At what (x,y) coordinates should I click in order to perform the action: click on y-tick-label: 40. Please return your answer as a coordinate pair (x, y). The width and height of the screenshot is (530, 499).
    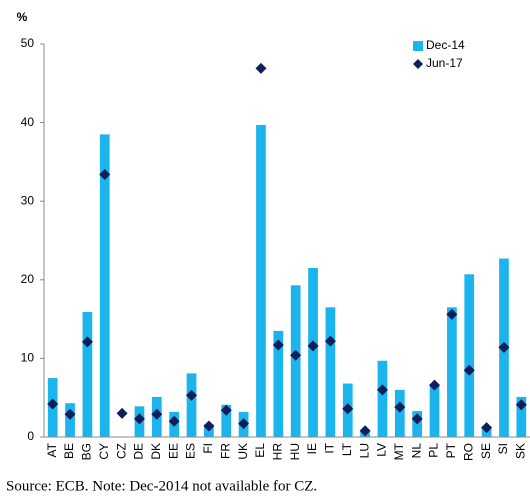
    Looking at the image, I should click on (28, 122).